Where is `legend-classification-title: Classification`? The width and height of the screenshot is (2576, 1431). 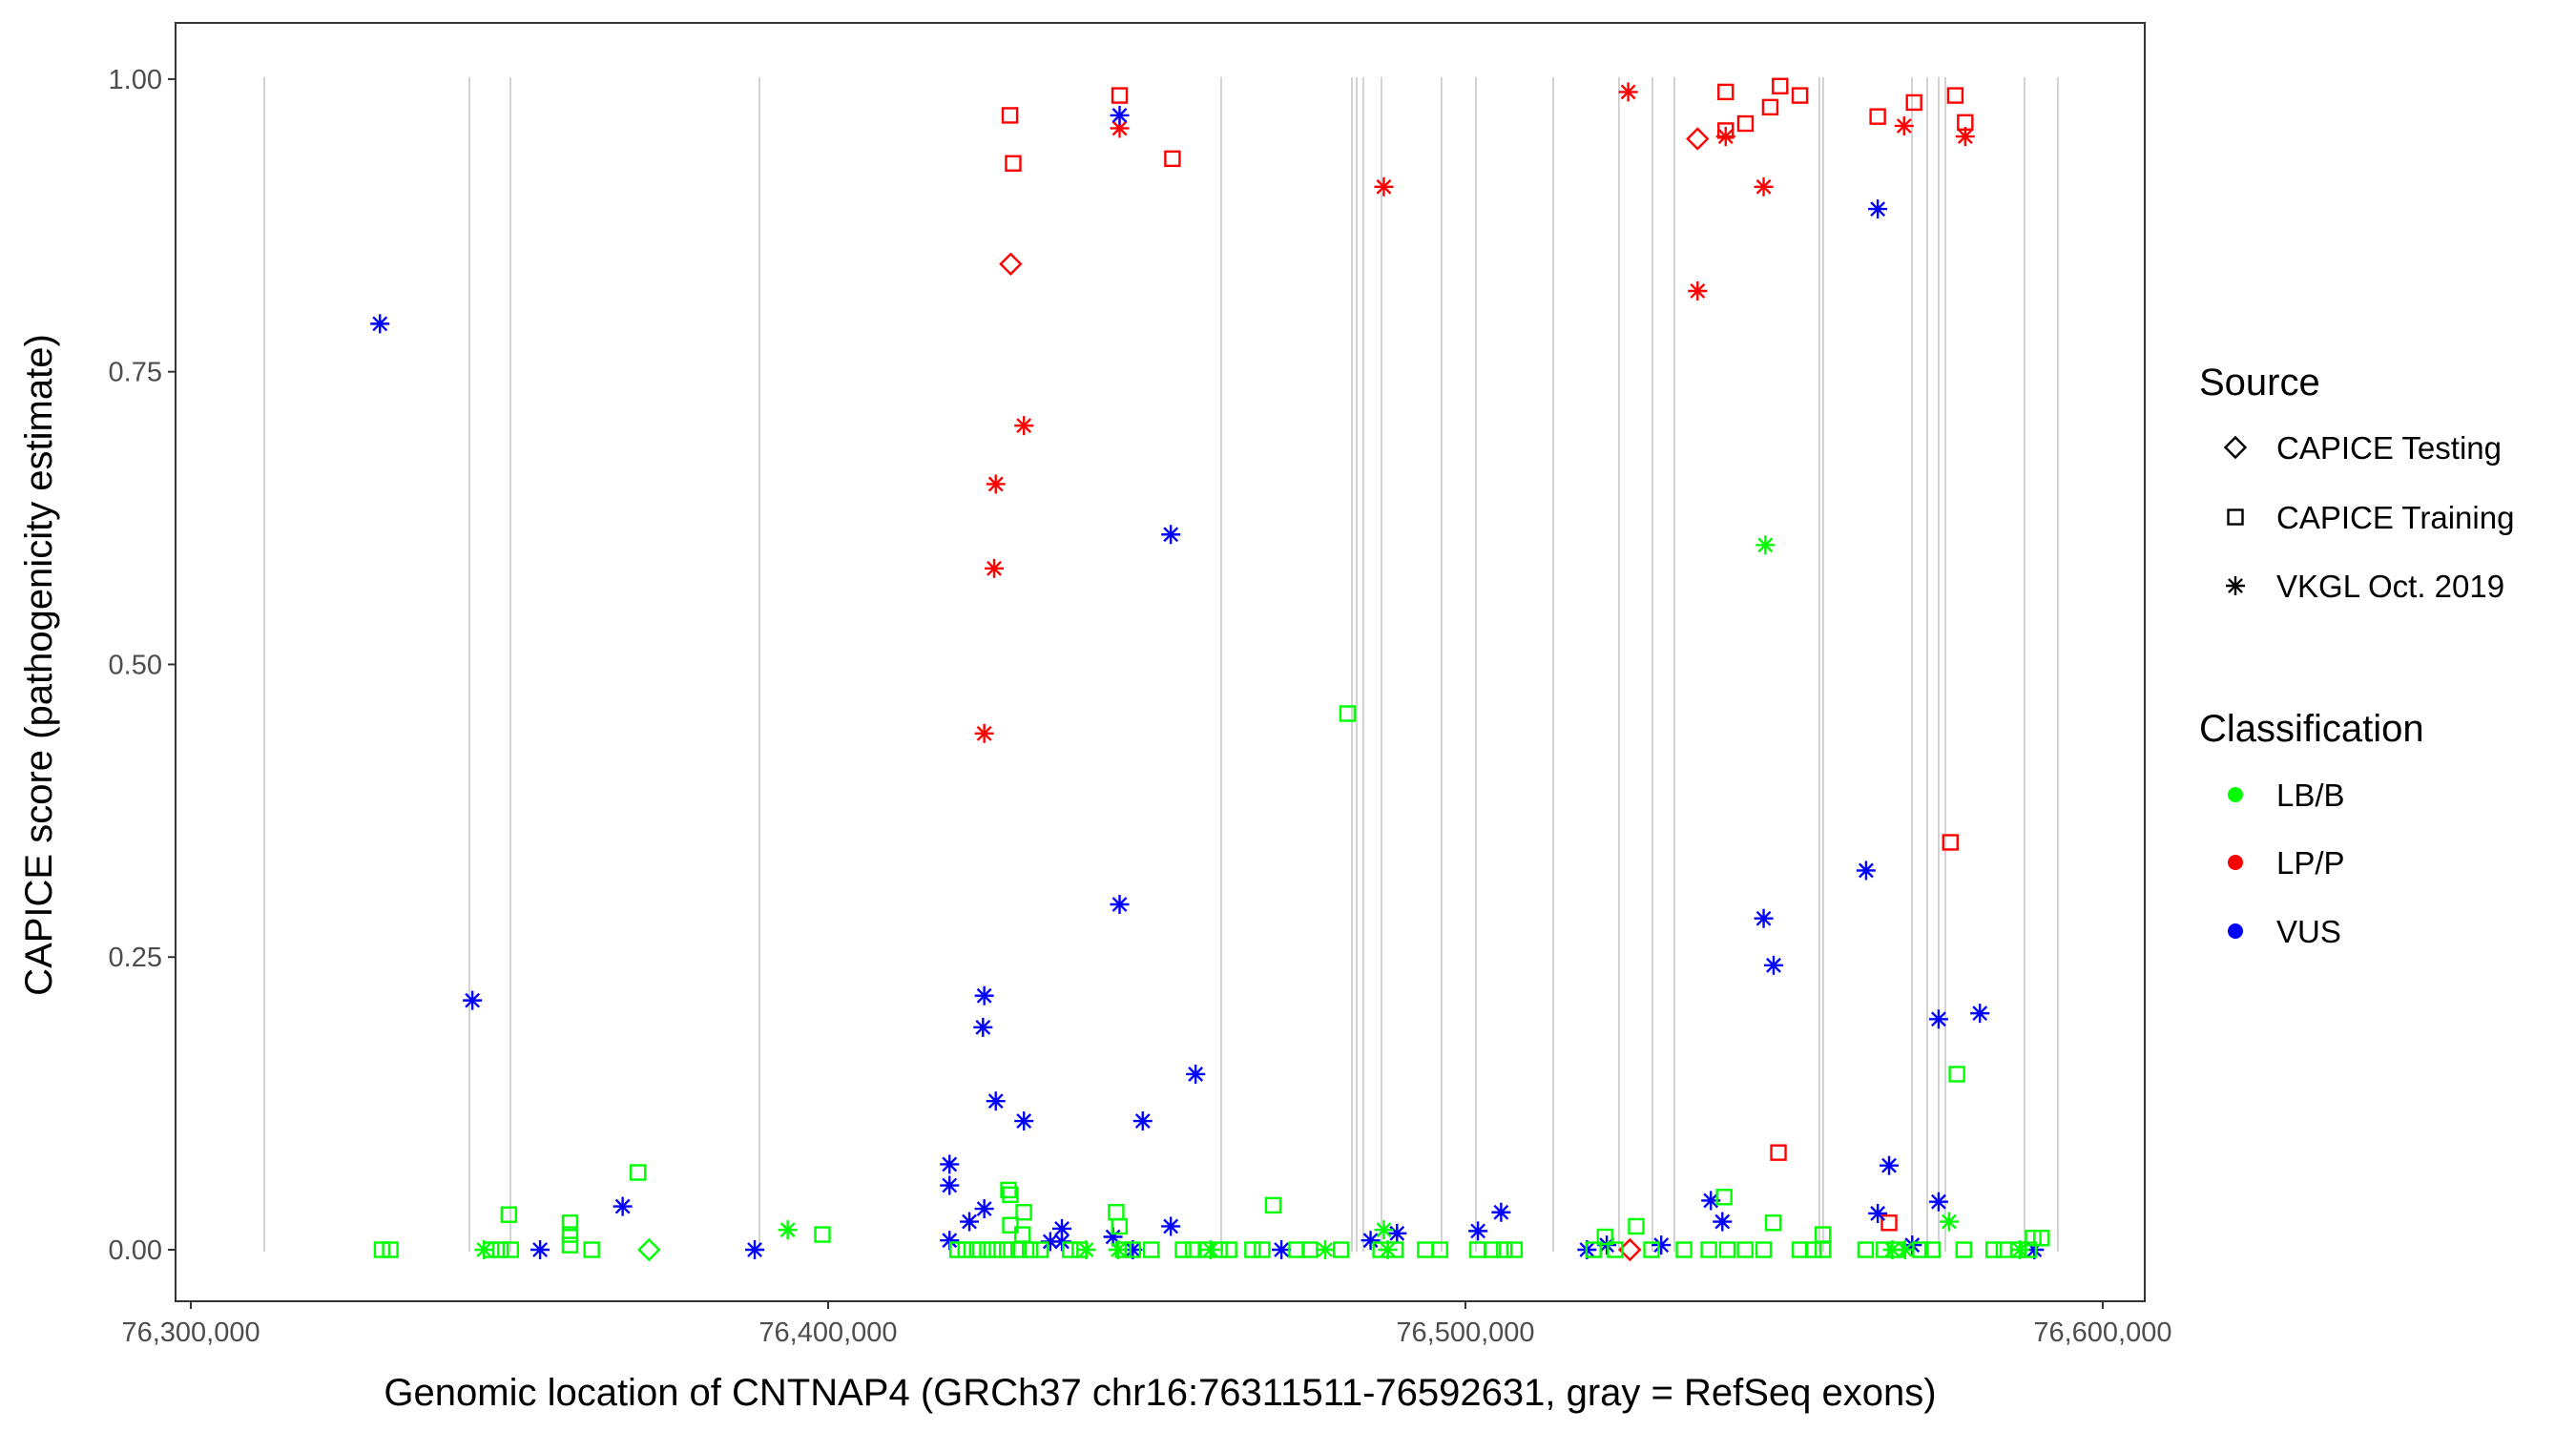
legend-classification-title: Classification is located at coordinates (2311, 729).